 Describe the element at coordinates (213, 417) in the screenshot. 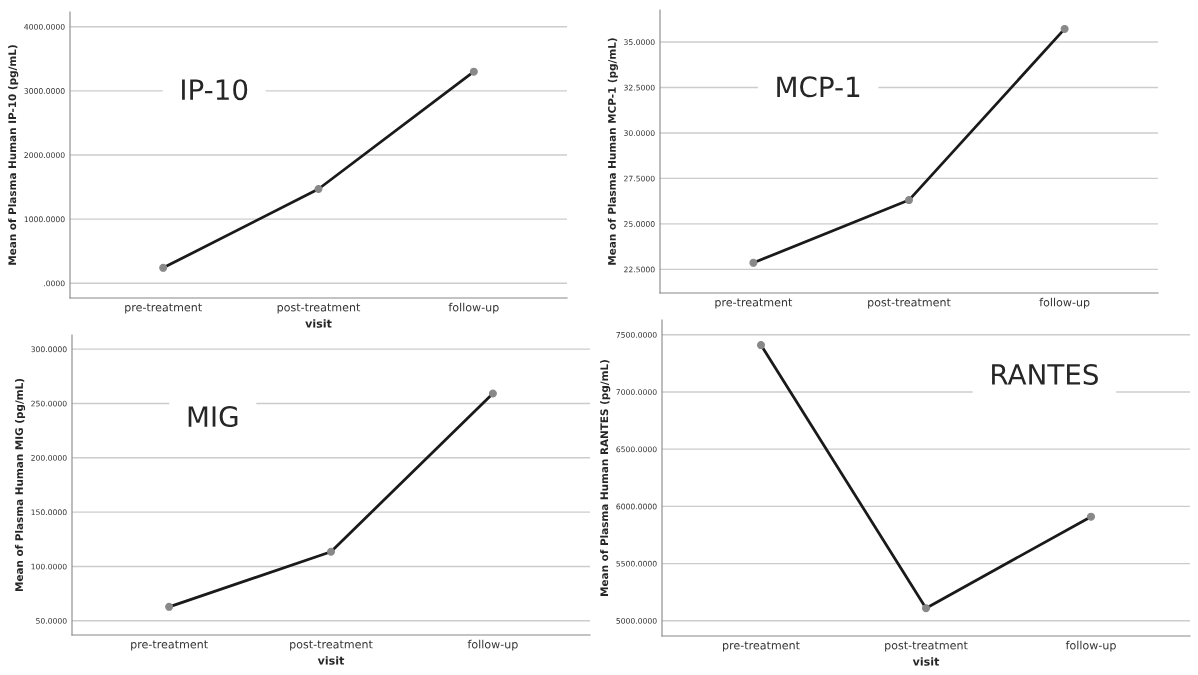

I see `annotation: MIG` at that location.